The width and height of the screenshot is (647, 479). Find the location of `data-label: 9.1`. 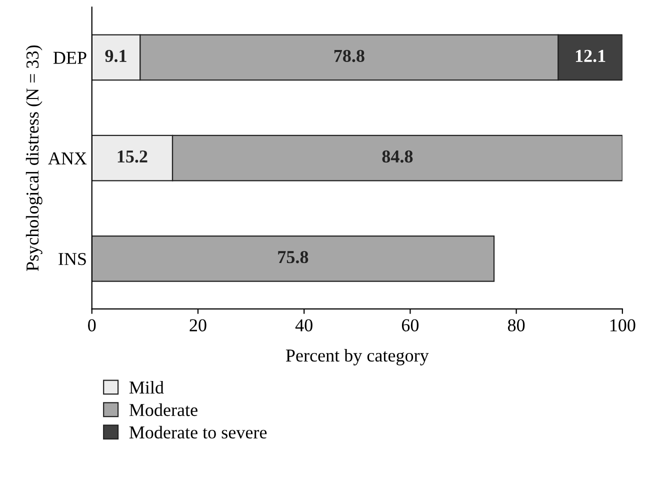

data-label: 9.1 is located at coordinates (115, 56).